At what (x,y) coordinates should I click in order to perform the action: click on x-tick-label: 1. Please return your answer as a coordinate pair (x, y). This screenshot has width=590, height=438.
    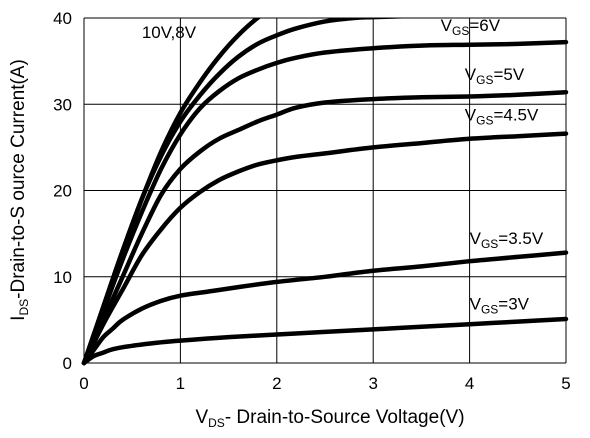
    Looking at the image, I should click on (180, 383).